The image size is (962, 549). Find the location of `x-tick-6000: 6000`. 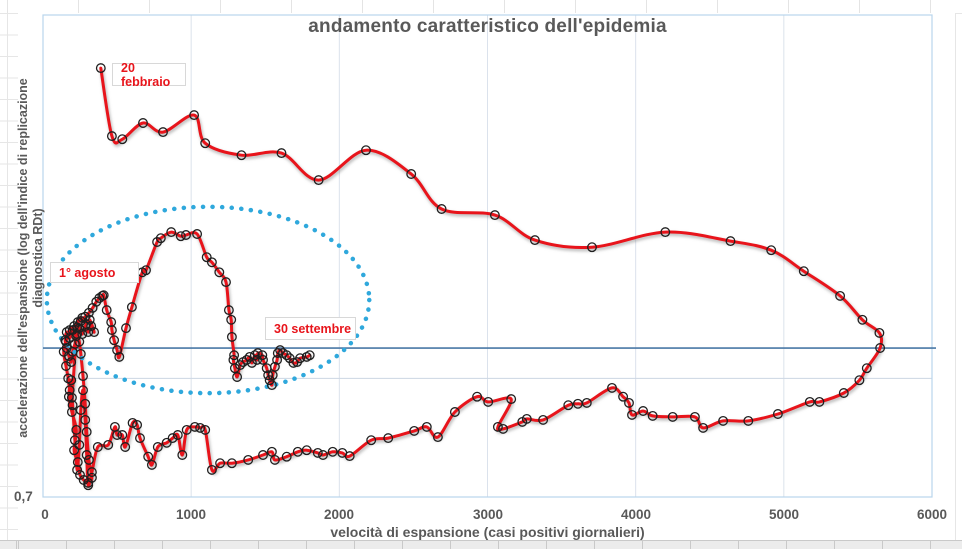

x-tick-6000: 6000 is located at coordinates (932, 514).